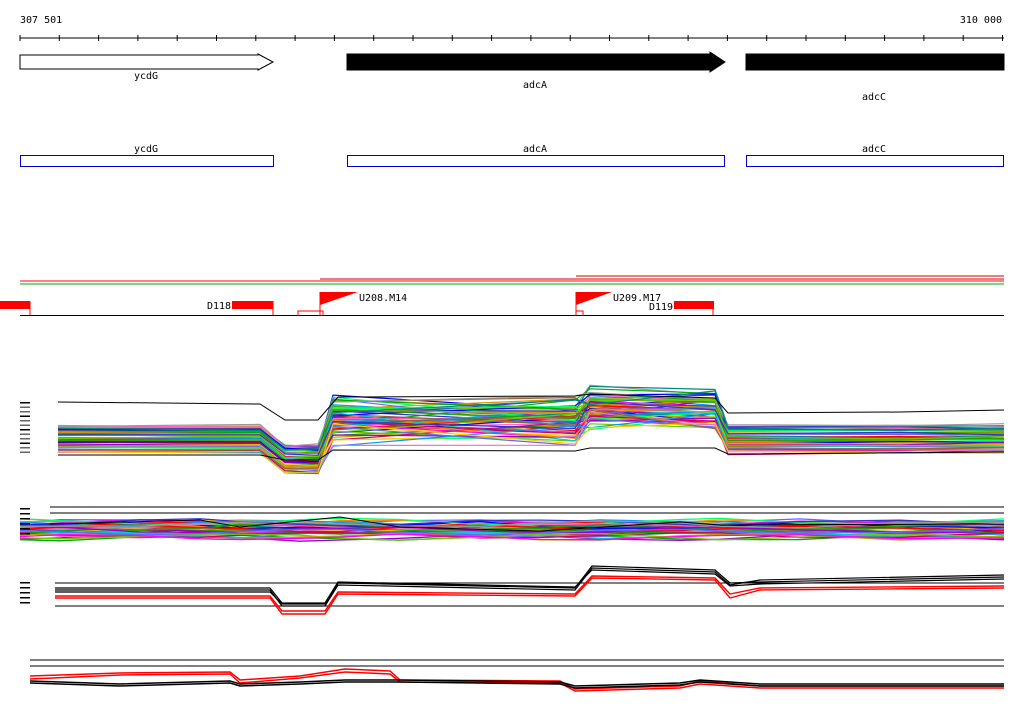  Describe the element at coordinates (875, 161) in the screenshot. I see `cds-box-adcC` at that location.